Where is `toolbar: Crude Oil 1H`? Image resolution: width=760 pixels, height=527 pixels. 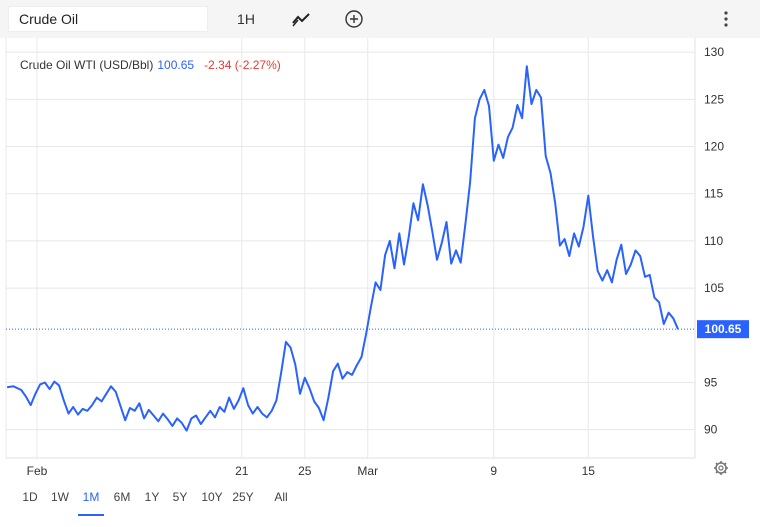 toolbar: Crude Oil 1H is located at coordinates (380, 19).